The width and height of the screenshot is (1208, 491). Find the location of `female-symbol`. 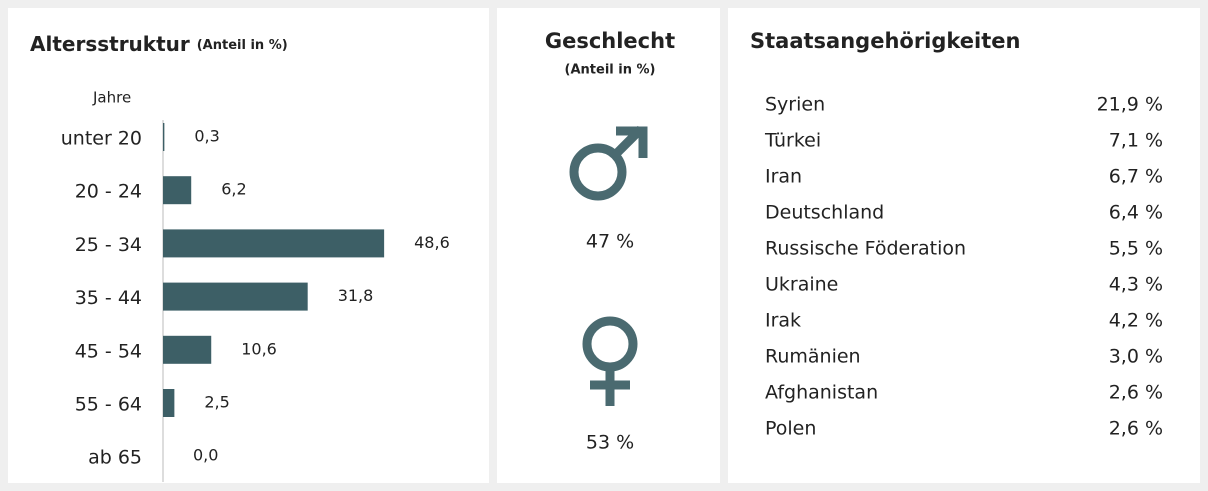

female-symbol is located at coordinates (610, 361).